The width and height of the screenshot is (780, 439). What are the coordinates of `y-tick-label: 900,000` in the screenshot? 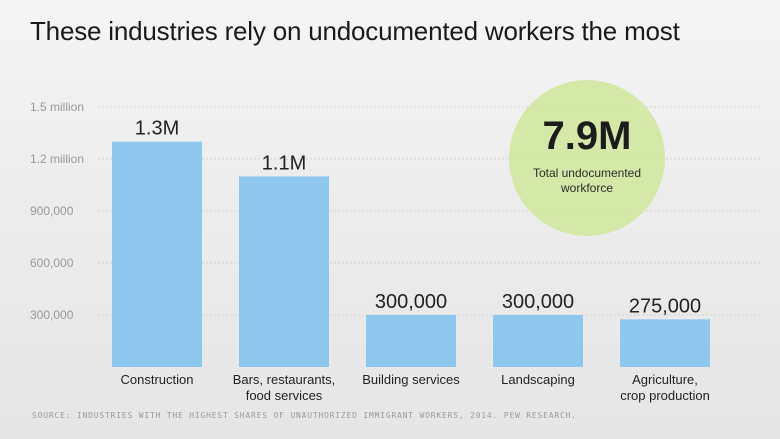 It's located at (52, 211).